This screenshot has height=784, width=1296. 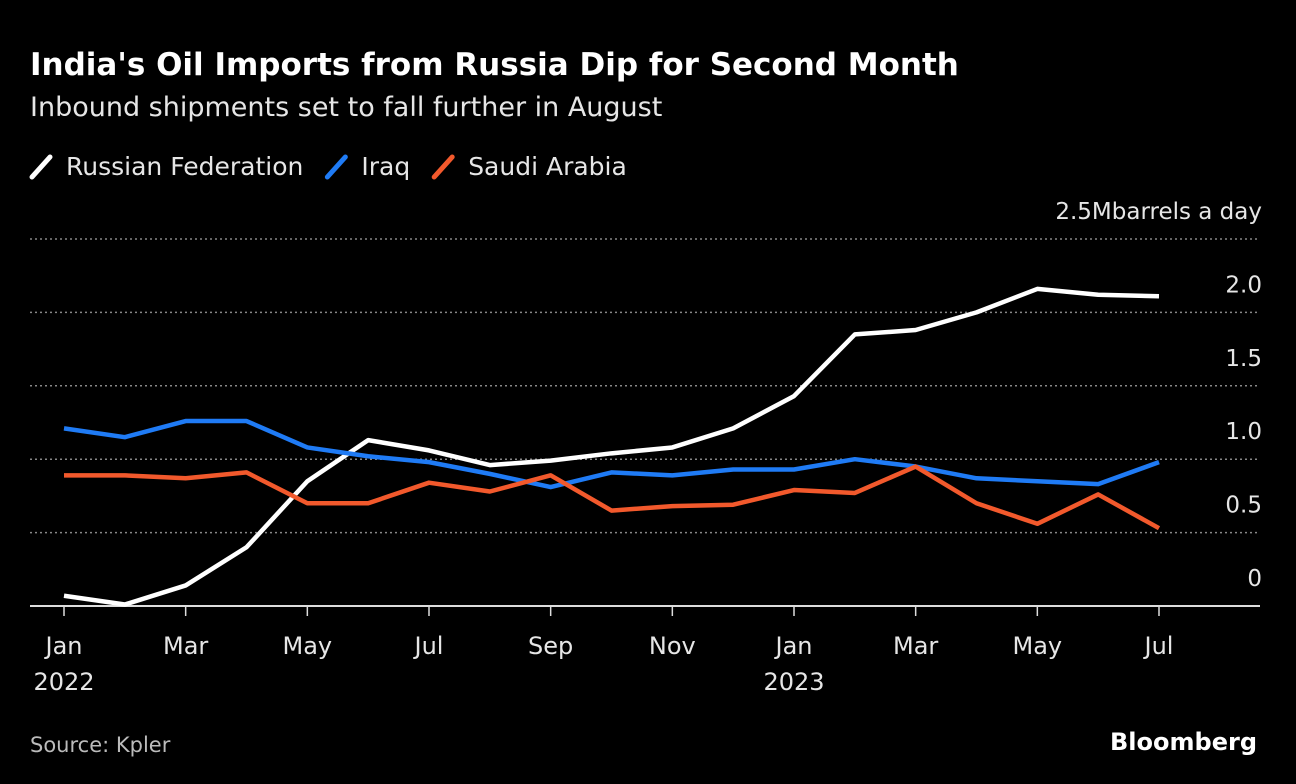 I want to click on y-tick-label: 0.5, so click(x=1243, y=506).